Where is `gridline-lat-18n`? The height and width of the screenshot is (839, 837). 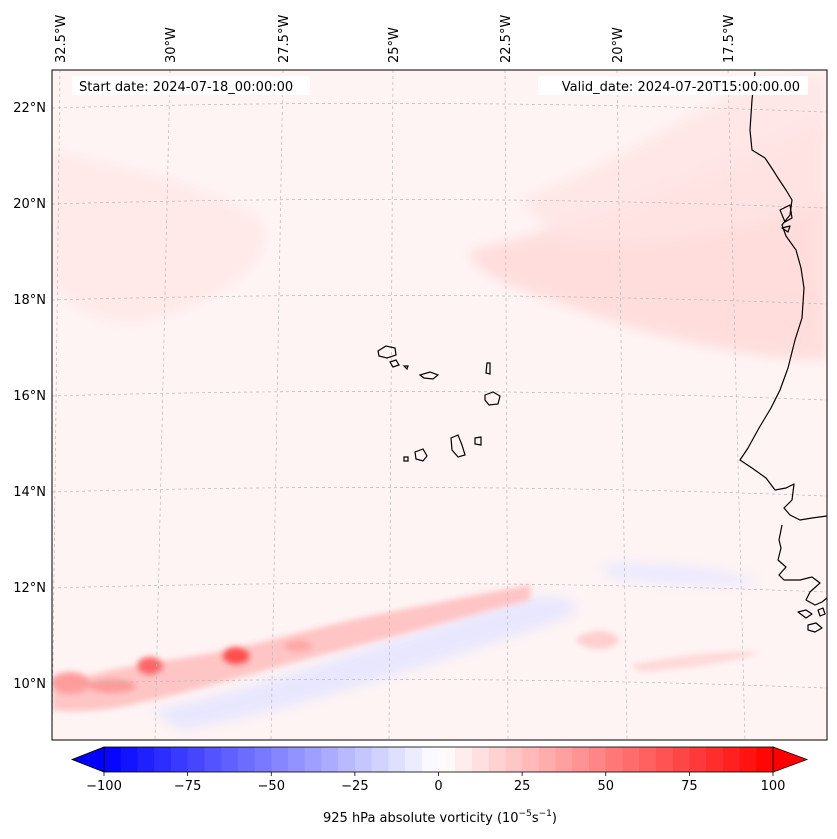
gridline-lat-18n is located at coordinates (439, 299).